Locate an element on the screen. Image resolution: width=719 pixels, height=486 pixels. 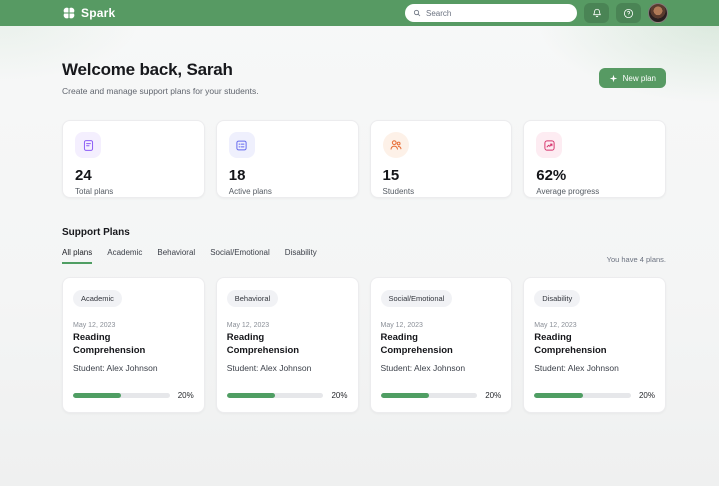
new-plan-button: New plan is located at coordinates (632, 78).